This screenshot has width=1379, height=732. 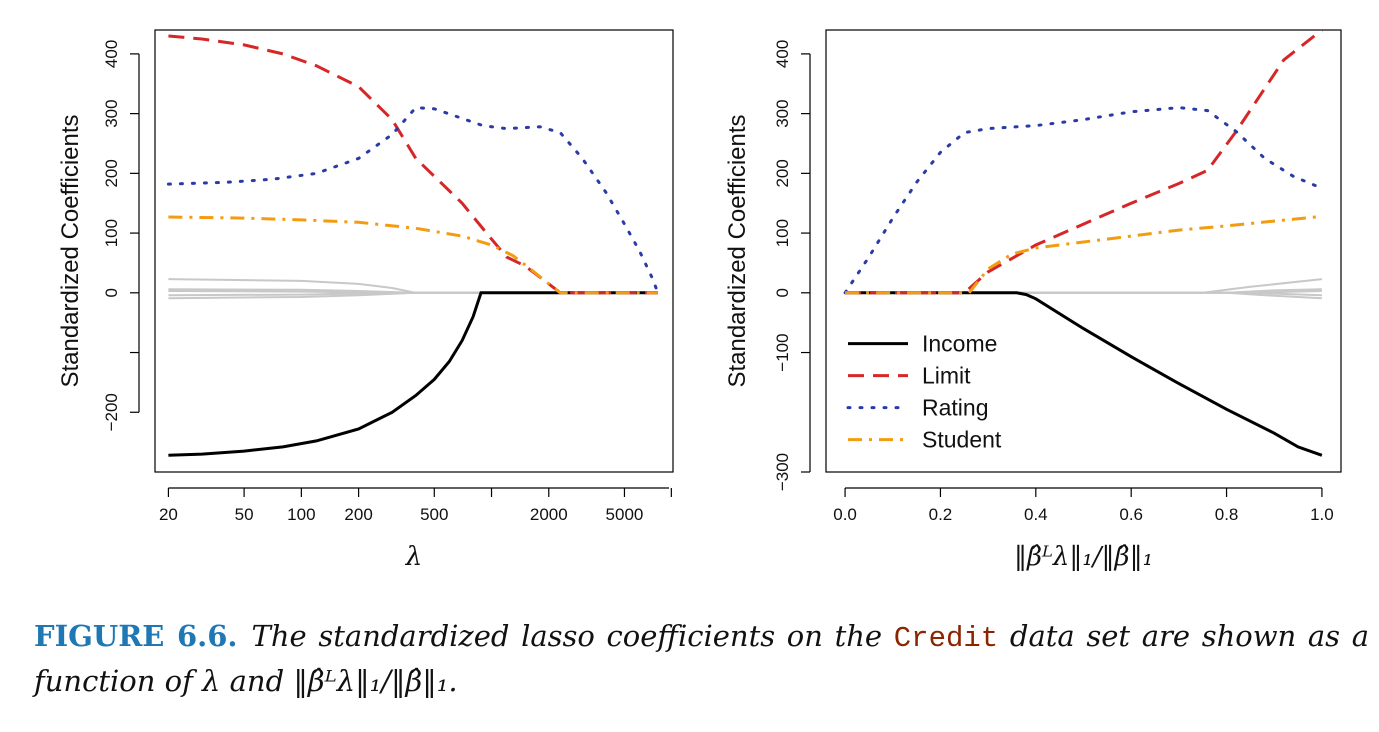 I want to click on x-tick-label: 100, so click(x=301, y=514).